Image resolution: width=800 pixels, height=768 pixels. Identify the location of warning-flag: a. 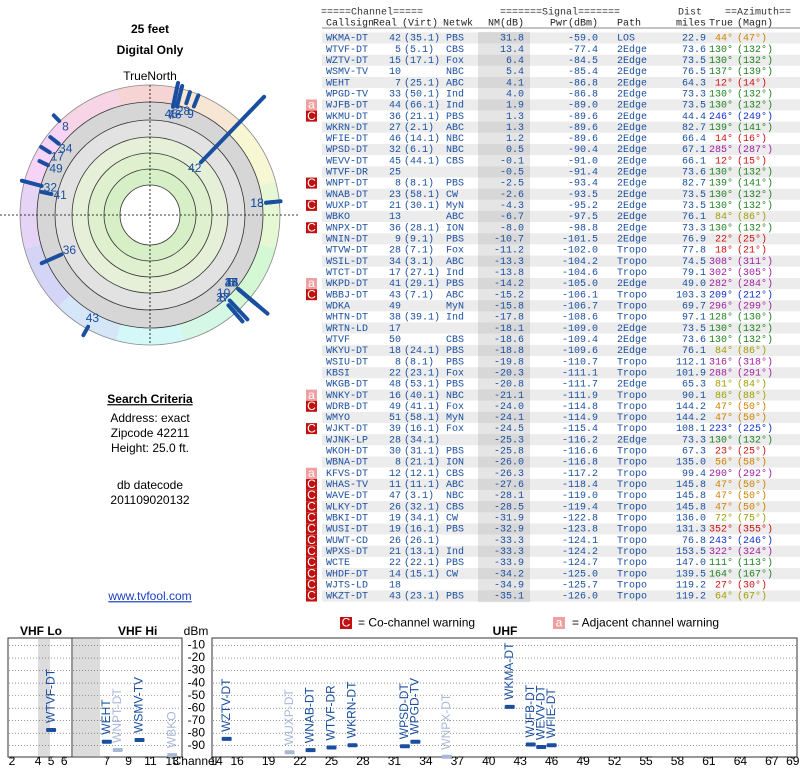
(311, 283).